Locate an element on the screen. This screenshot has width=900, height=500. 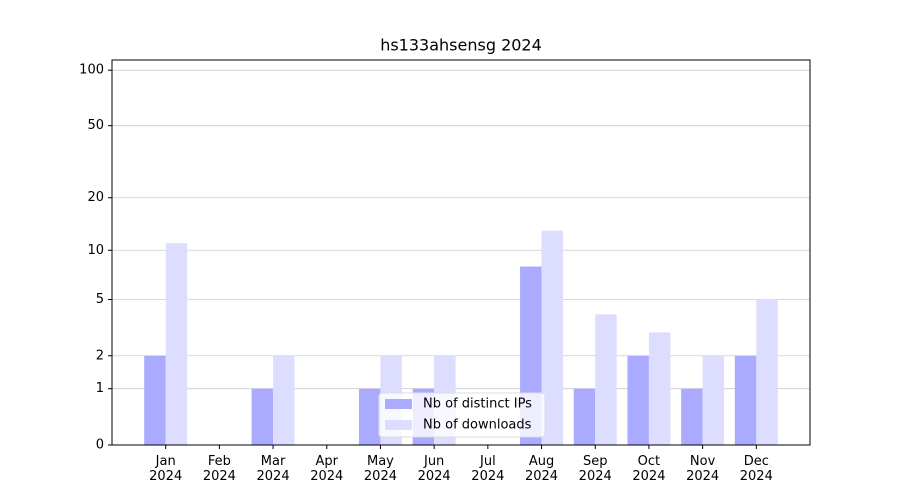
y-tick-label: 50 is located at coordinates (95, 125).